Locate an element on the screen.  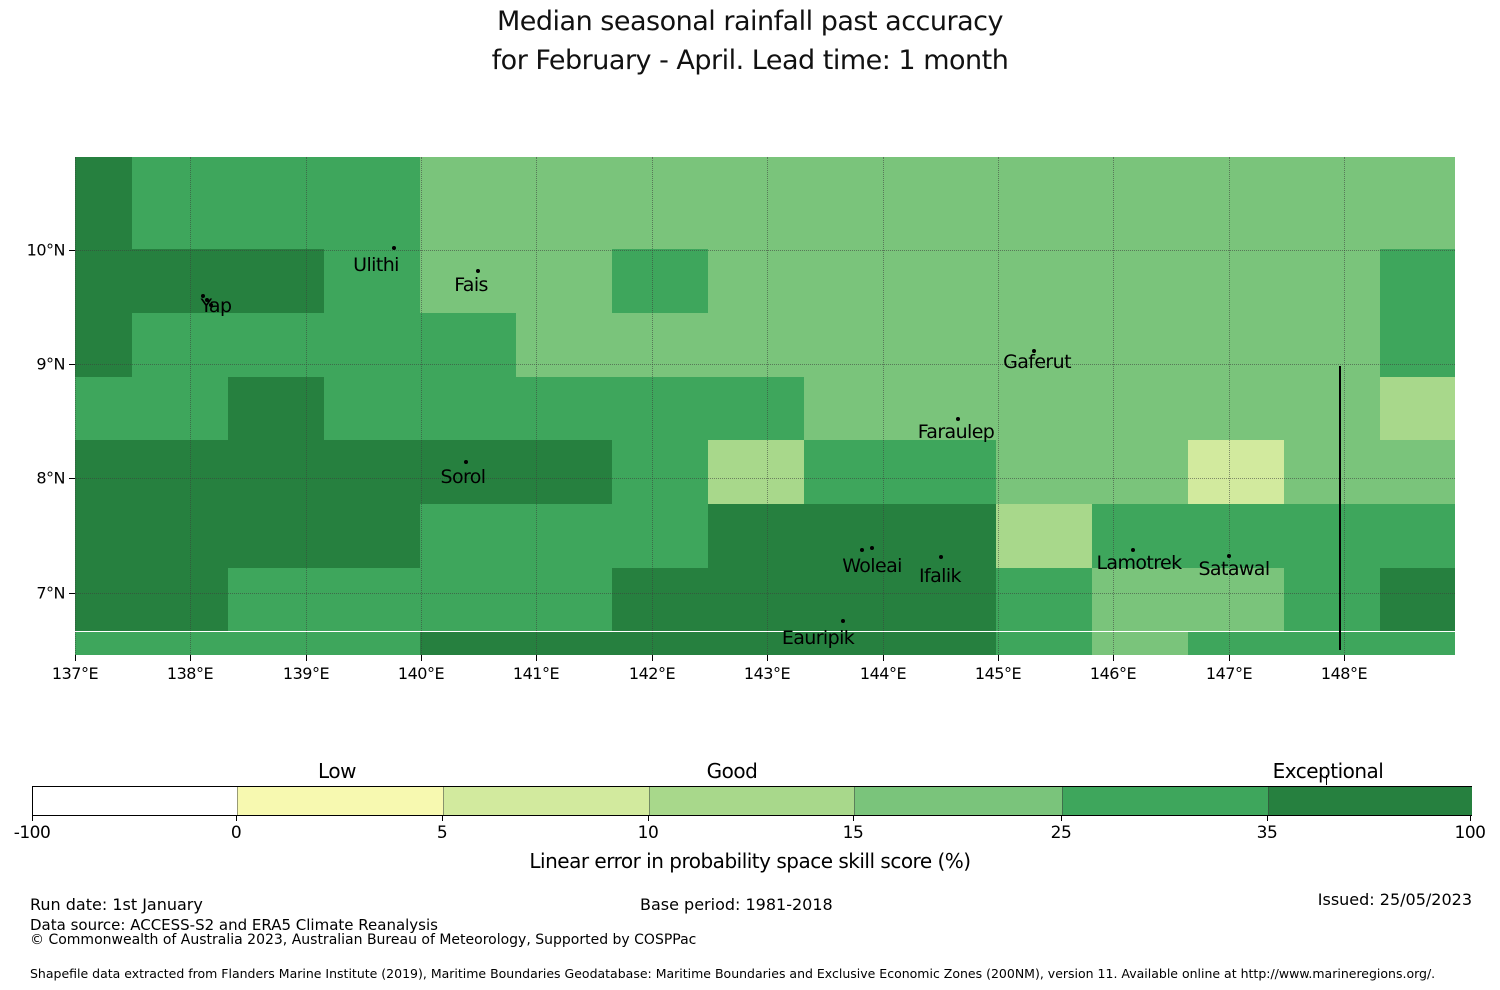
x-tick-label: 147°E is located at coordinates (1229, 673).